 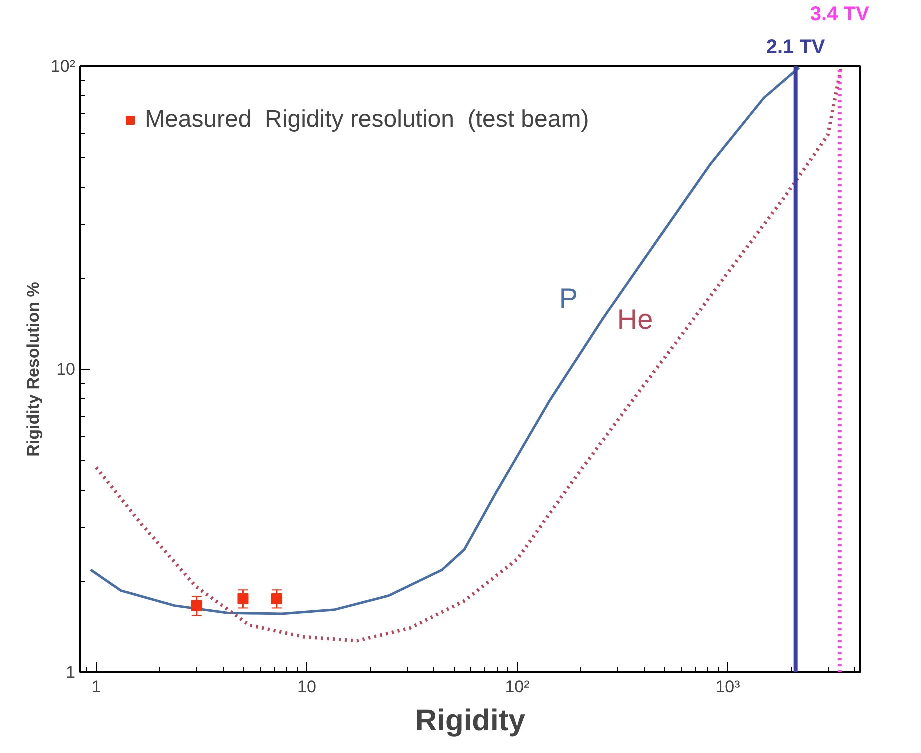 What do you see at coordinates (307, 687) in the screenshot?
I see `x-tick-label: 10` at bounding box center [307, 687].